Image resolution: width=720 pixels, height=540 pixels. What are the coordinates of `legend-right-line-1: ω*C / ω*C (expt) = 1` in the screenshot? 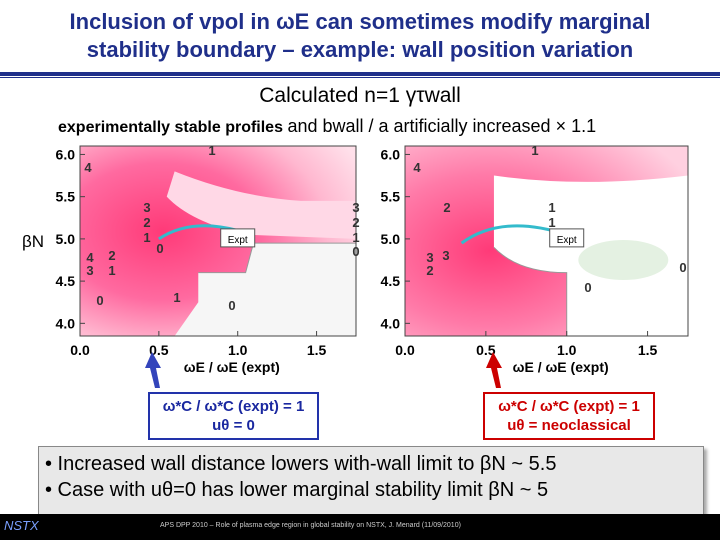 It's located at (569, 406).